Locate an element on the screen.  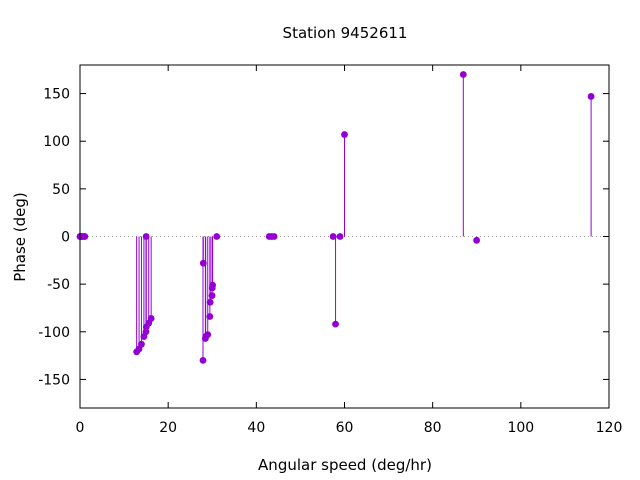
y-axis-label: Phase (deg) is located at coordinates (20, 237).